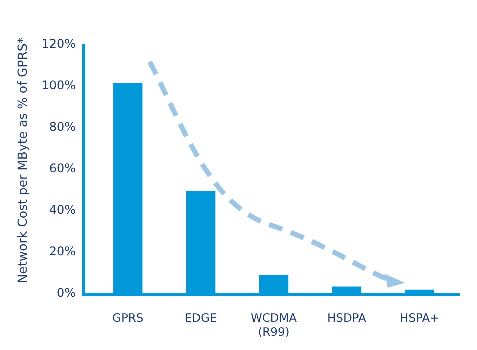  I want to click on y-tick-label: 100%, so click(59, 85).